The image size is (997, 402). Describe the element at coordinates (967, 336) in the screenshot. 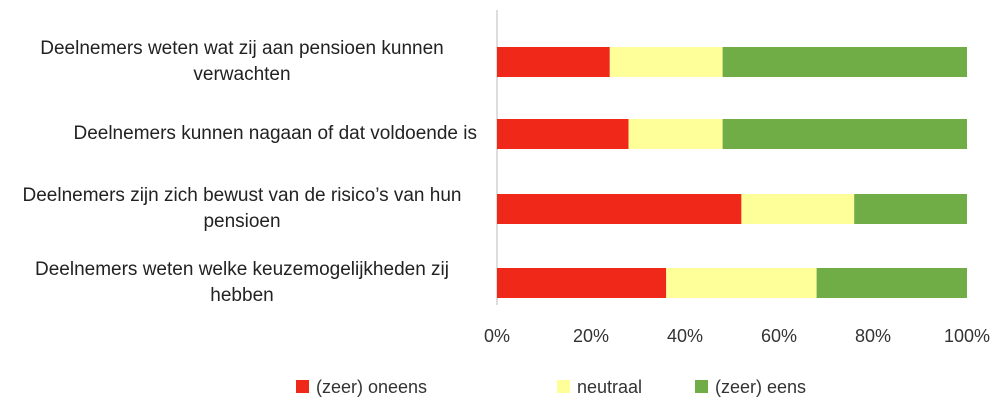

I see `x-tick-label: 100%` at that location.